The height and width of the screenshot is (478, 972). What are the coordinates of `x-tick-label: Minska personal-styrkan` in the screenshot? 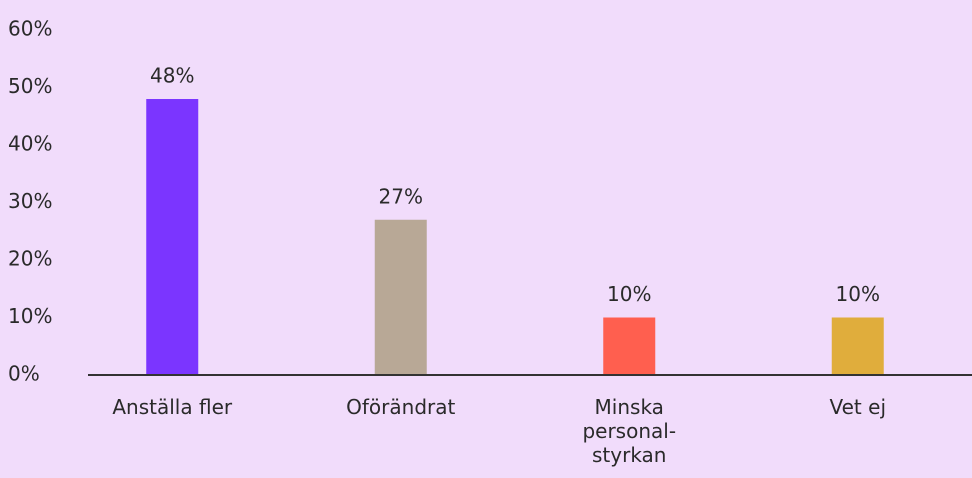 It's located at (629, 431).